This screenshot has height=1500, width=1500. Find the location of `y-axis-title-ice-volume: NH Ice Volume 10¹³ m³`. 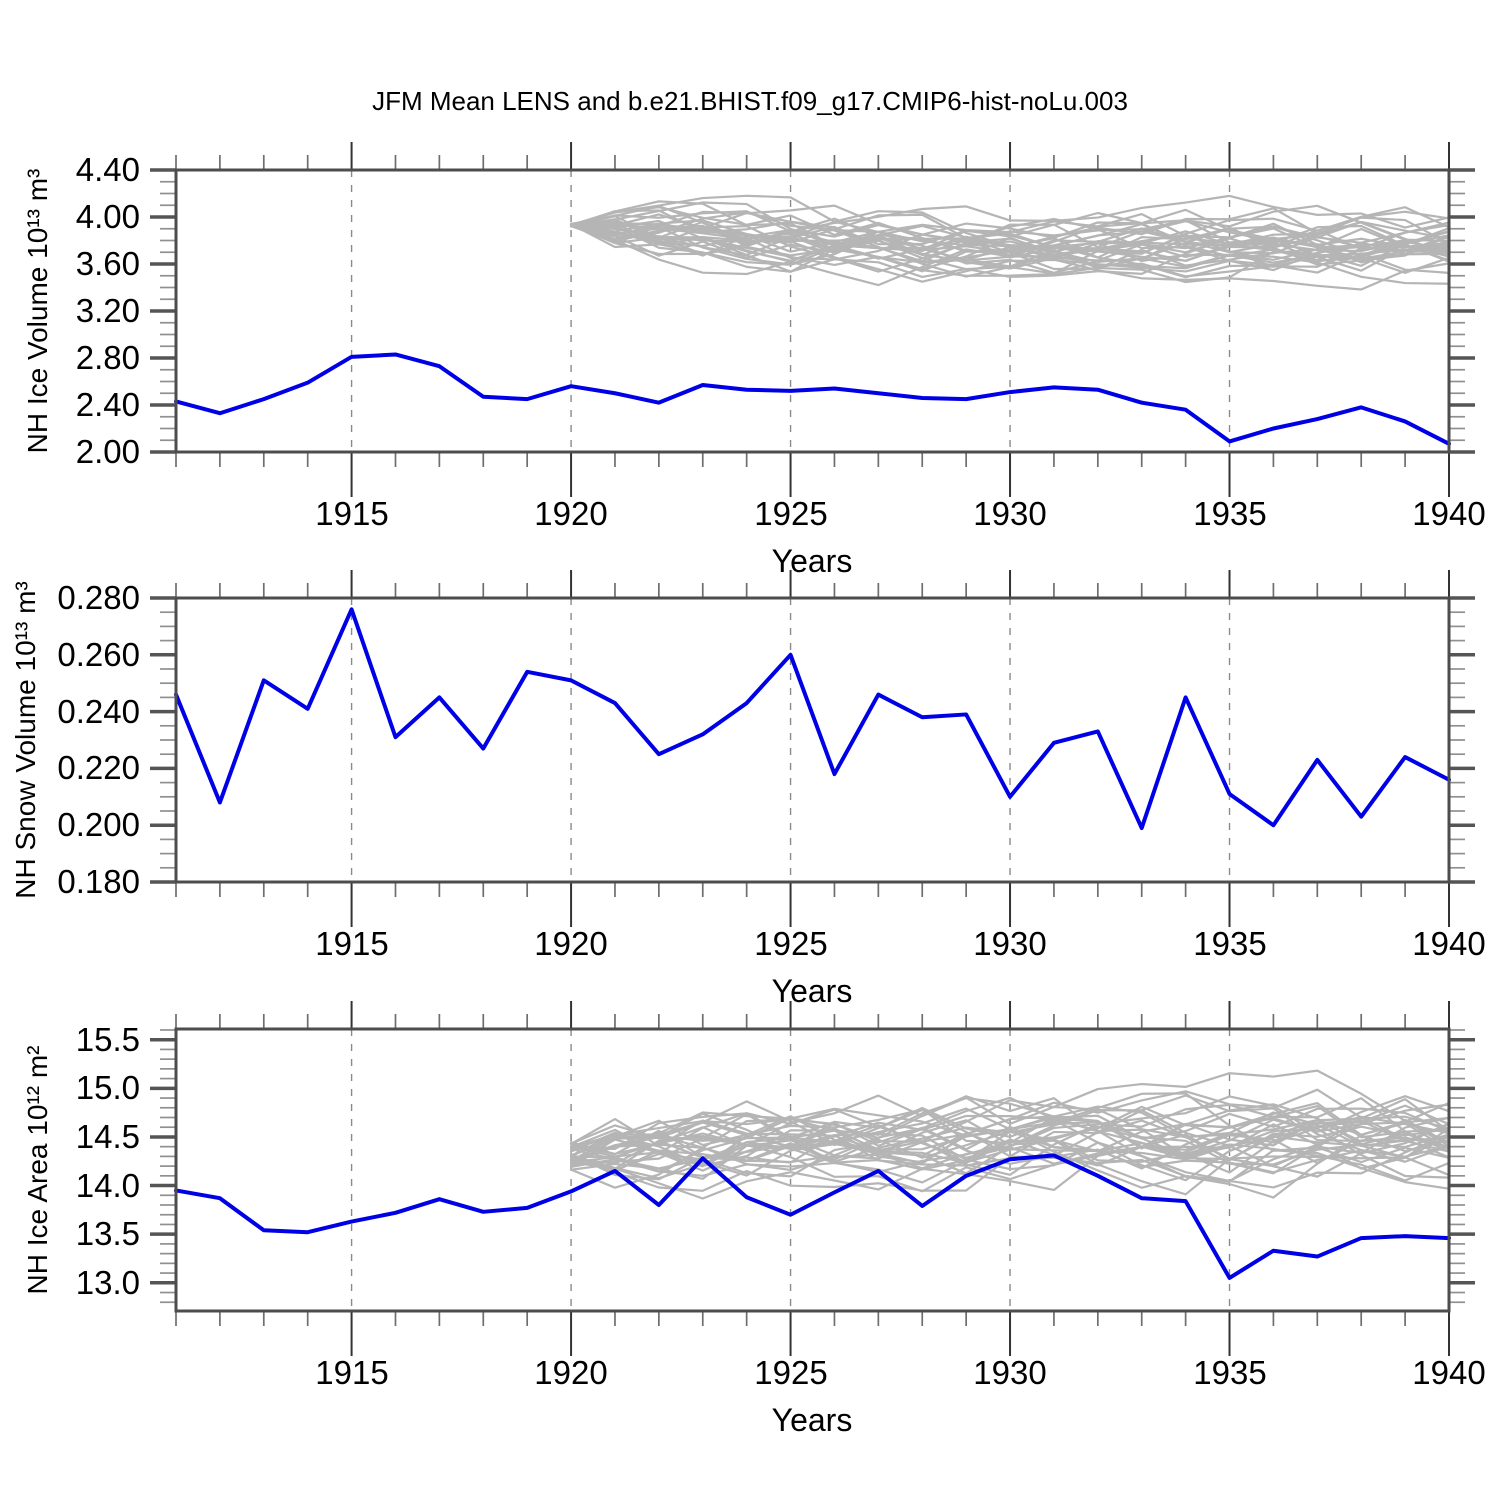

y-axis-title-ice-volume: NH Ice Volume 10¹³ m³ is located at coordinates (37, 311).